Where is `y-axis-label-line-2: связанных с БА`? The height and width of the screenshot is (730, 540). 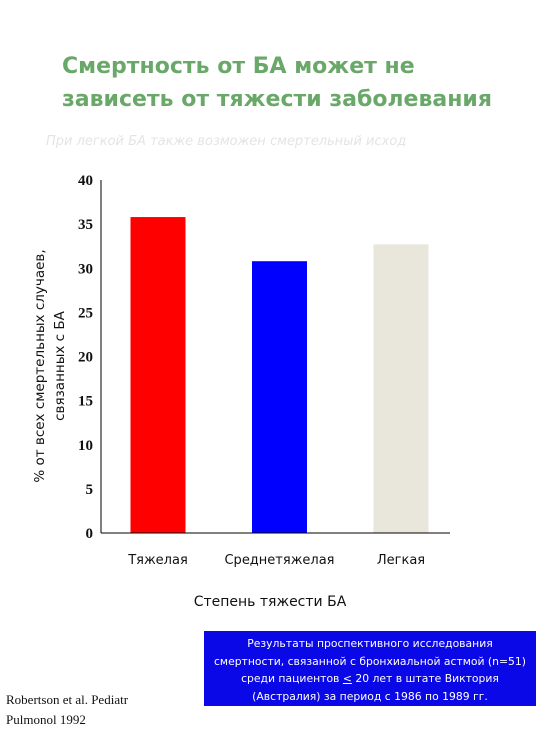
y-axis-label-line-2: связанных с БА is located at coordinates (60, 365).